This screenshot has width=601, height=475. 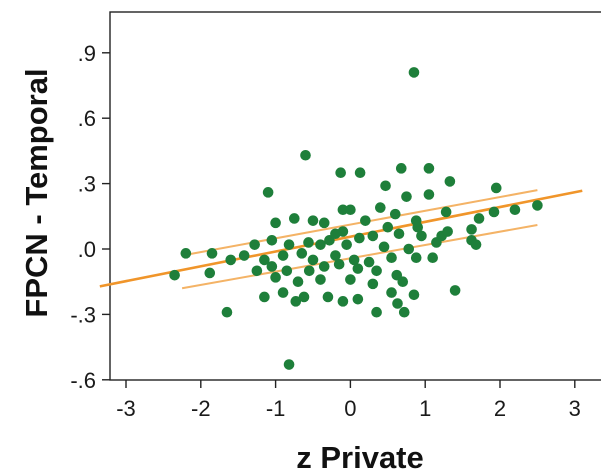 What do you see at coordinates (500, 408) in the screenshot?
I see `x-tick-label: 2` at bounding box center [500, 408].